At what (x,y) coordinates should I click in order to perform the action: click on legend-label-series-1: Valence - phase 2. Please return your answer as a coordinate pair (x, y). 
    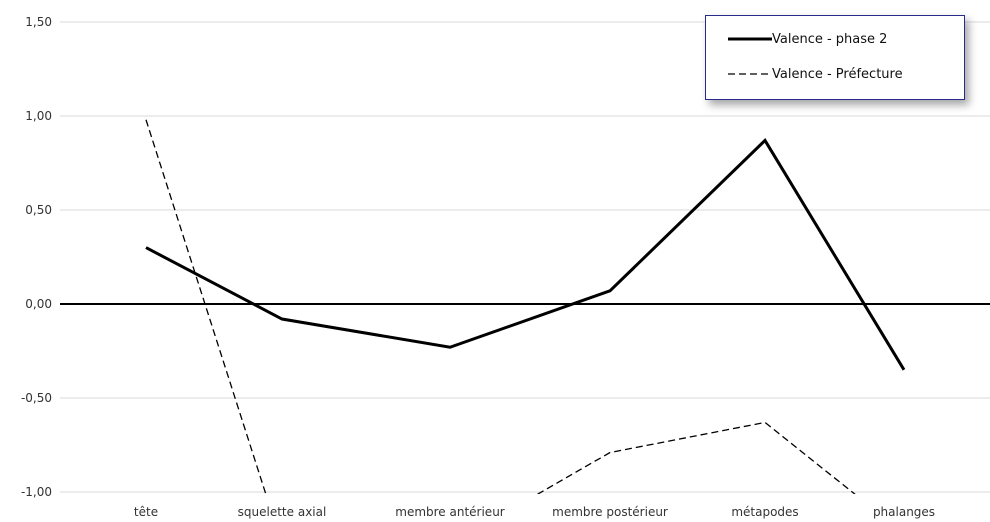
    Looking at the image, I should click on (830, 39).